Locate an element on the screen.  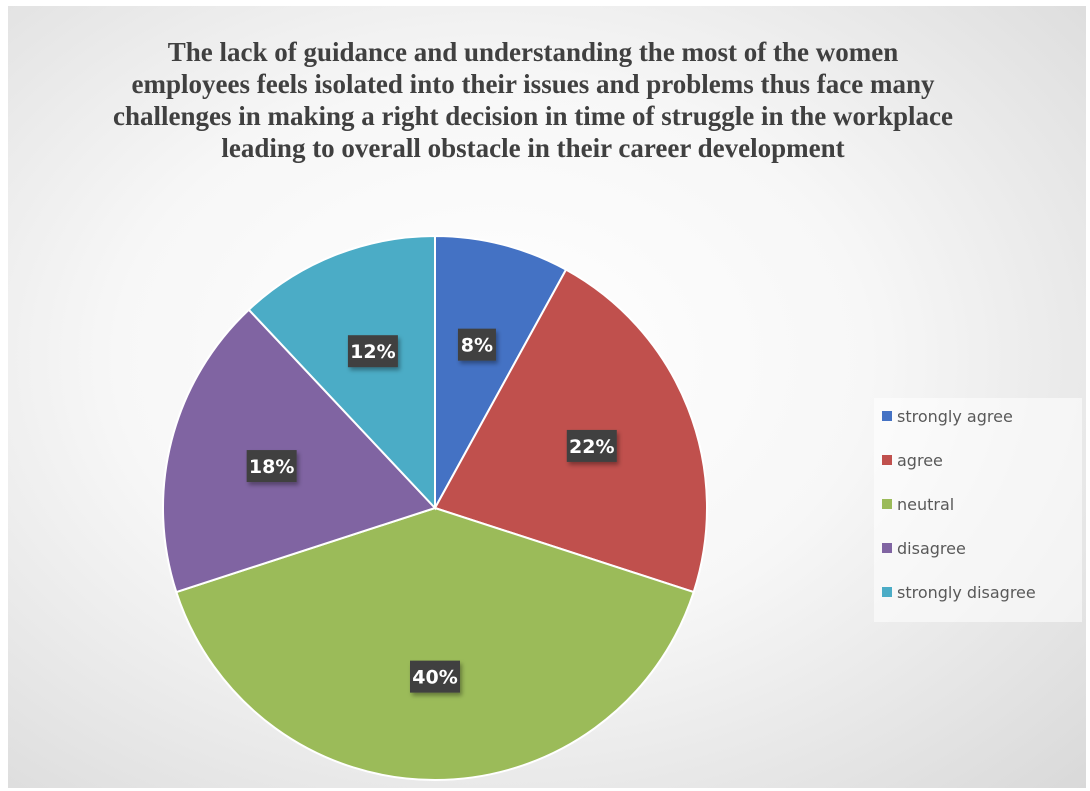
svg-text: 8% is located at coordinates (477, 346).